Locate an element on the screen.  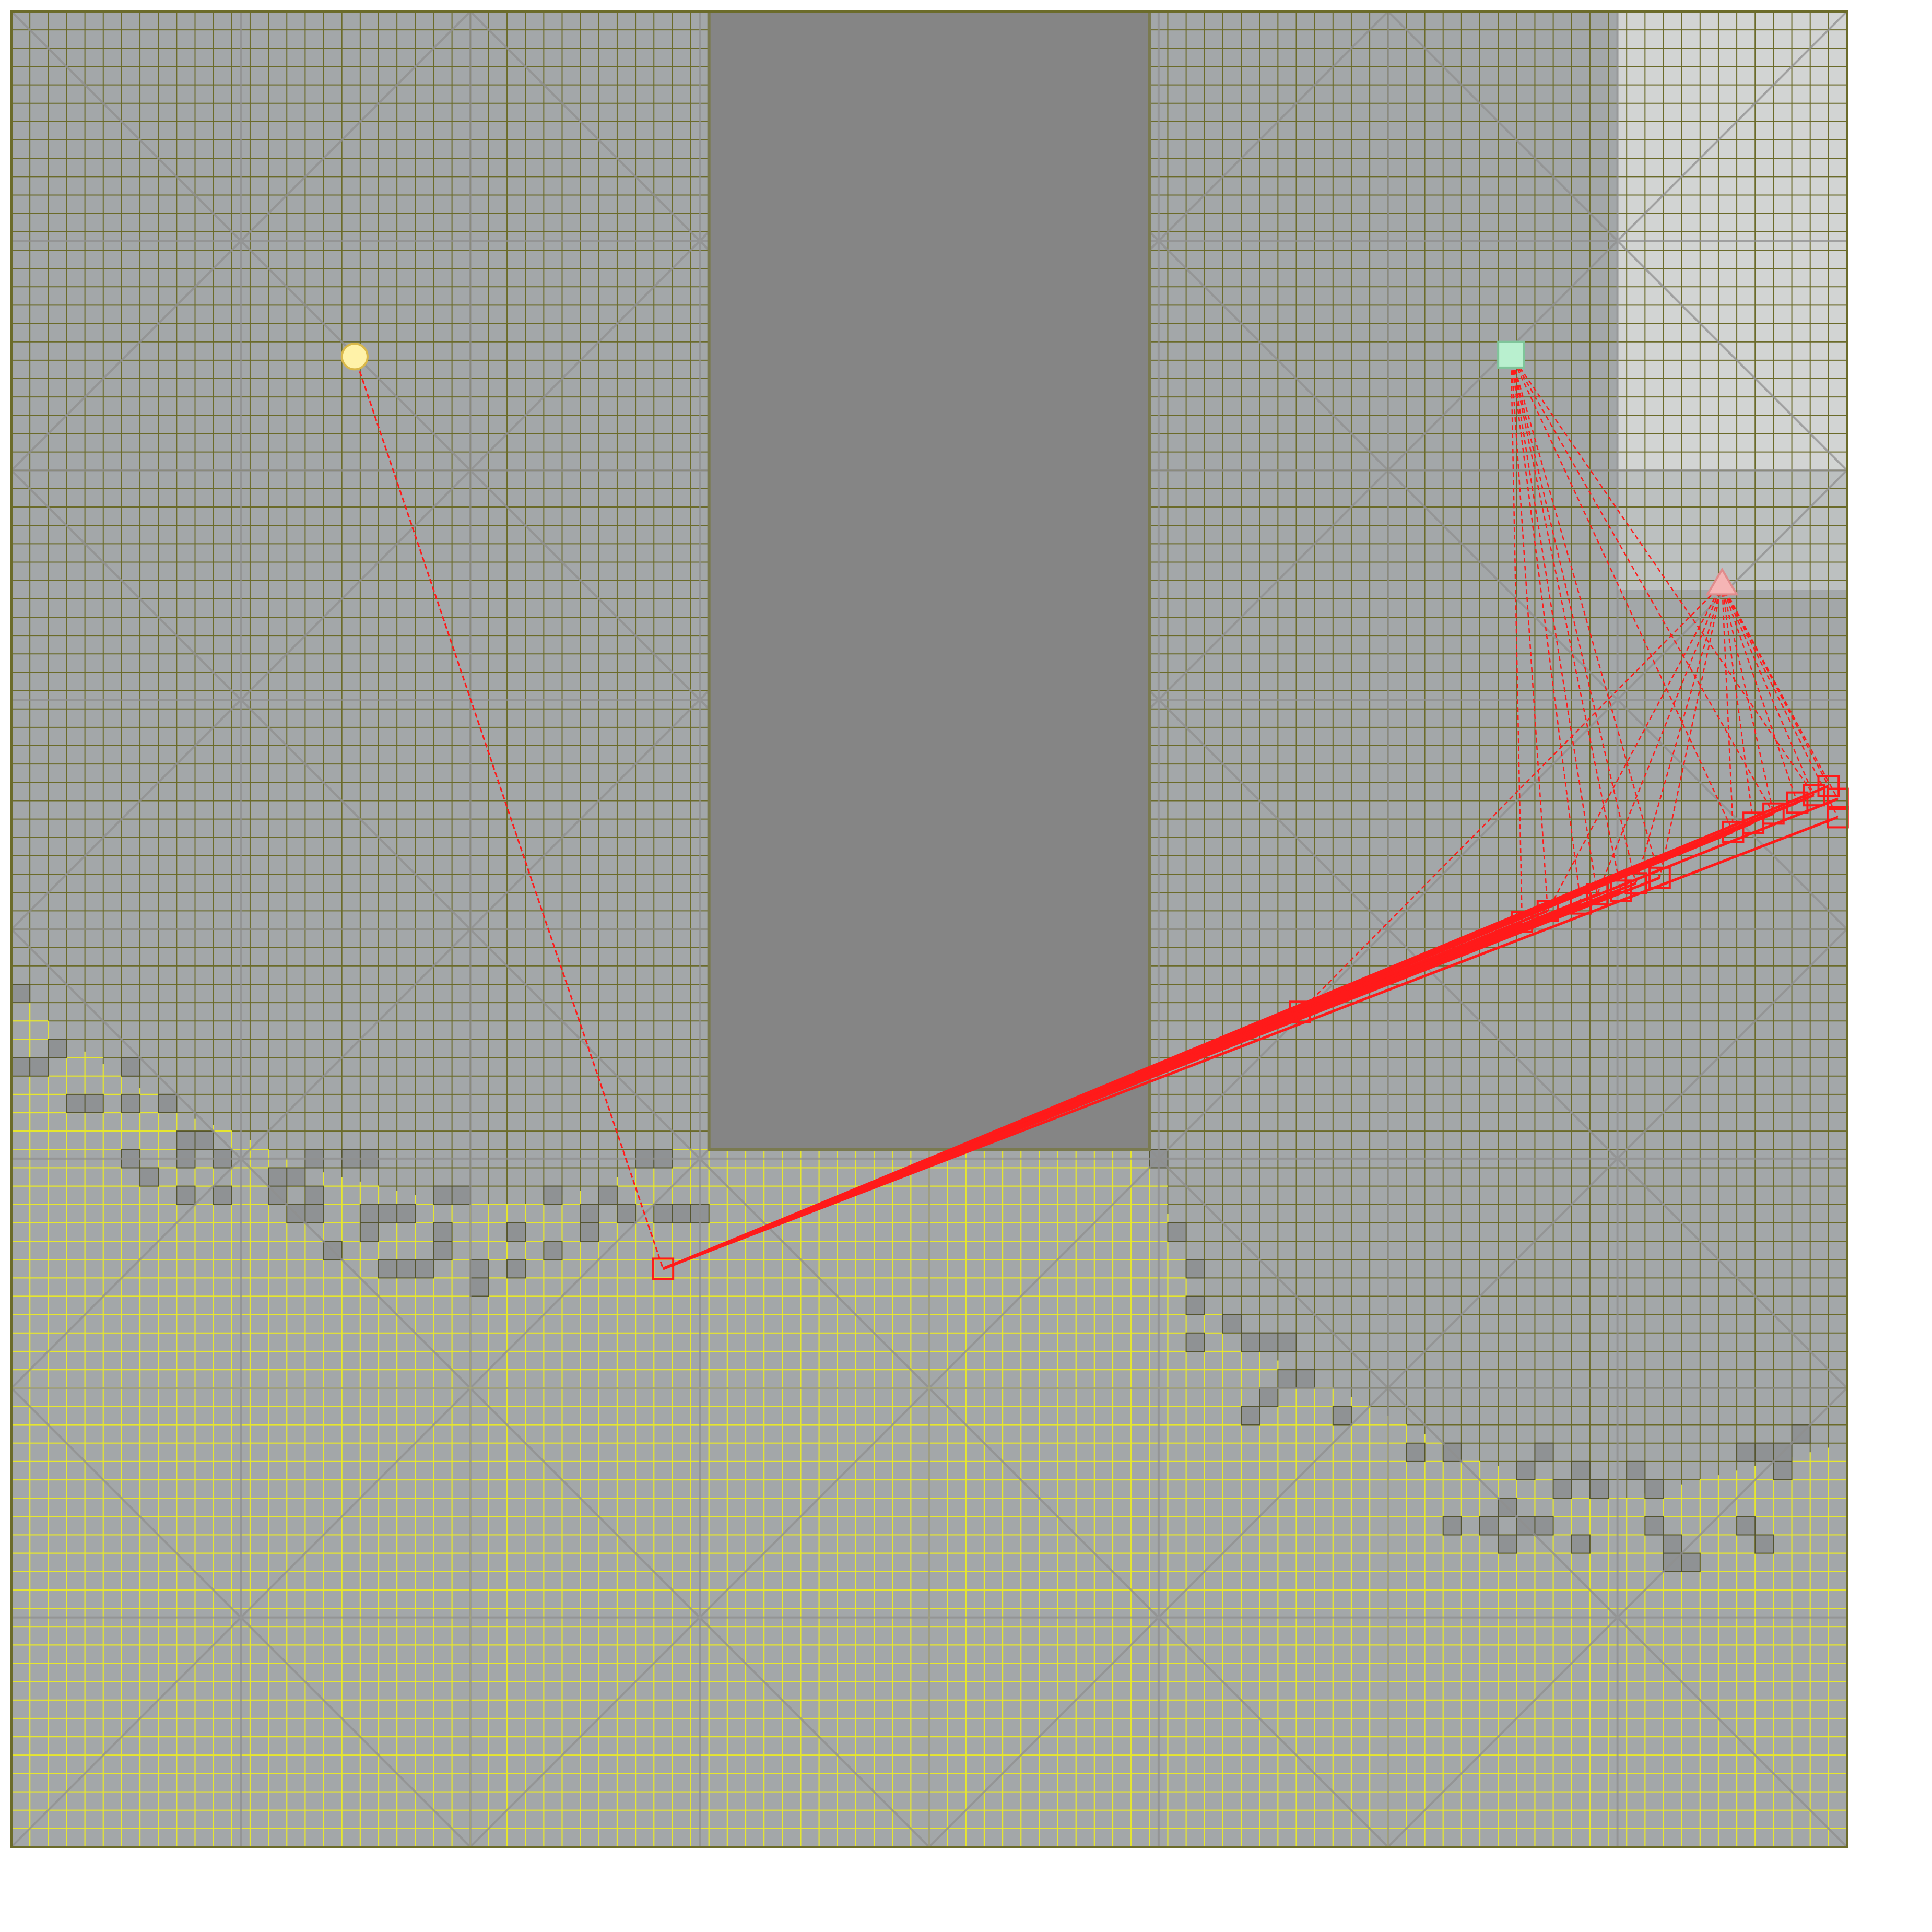
wall-block is located at coordinates (929, 580).